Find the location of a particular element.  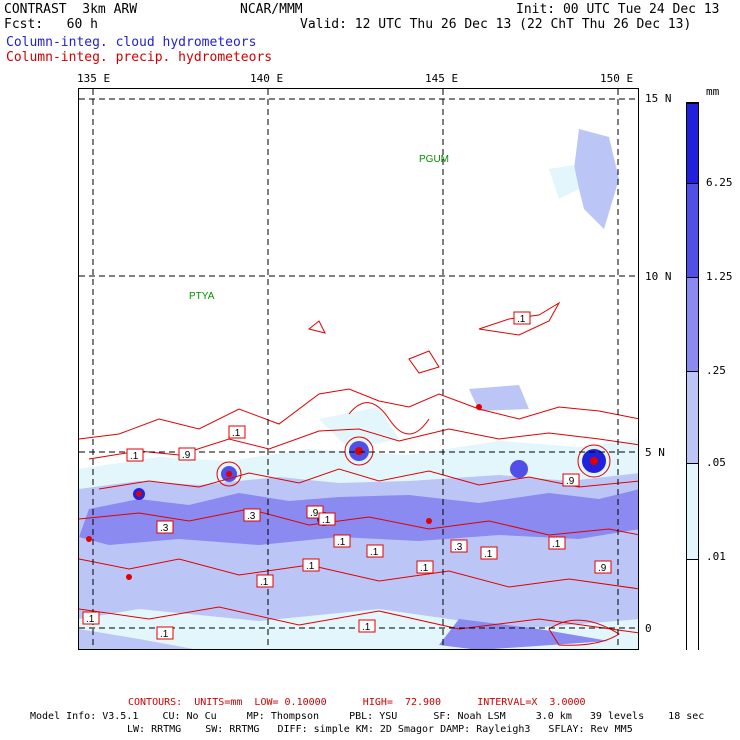

lat-label-5n: 5 N is located at coordinates (655, 452).